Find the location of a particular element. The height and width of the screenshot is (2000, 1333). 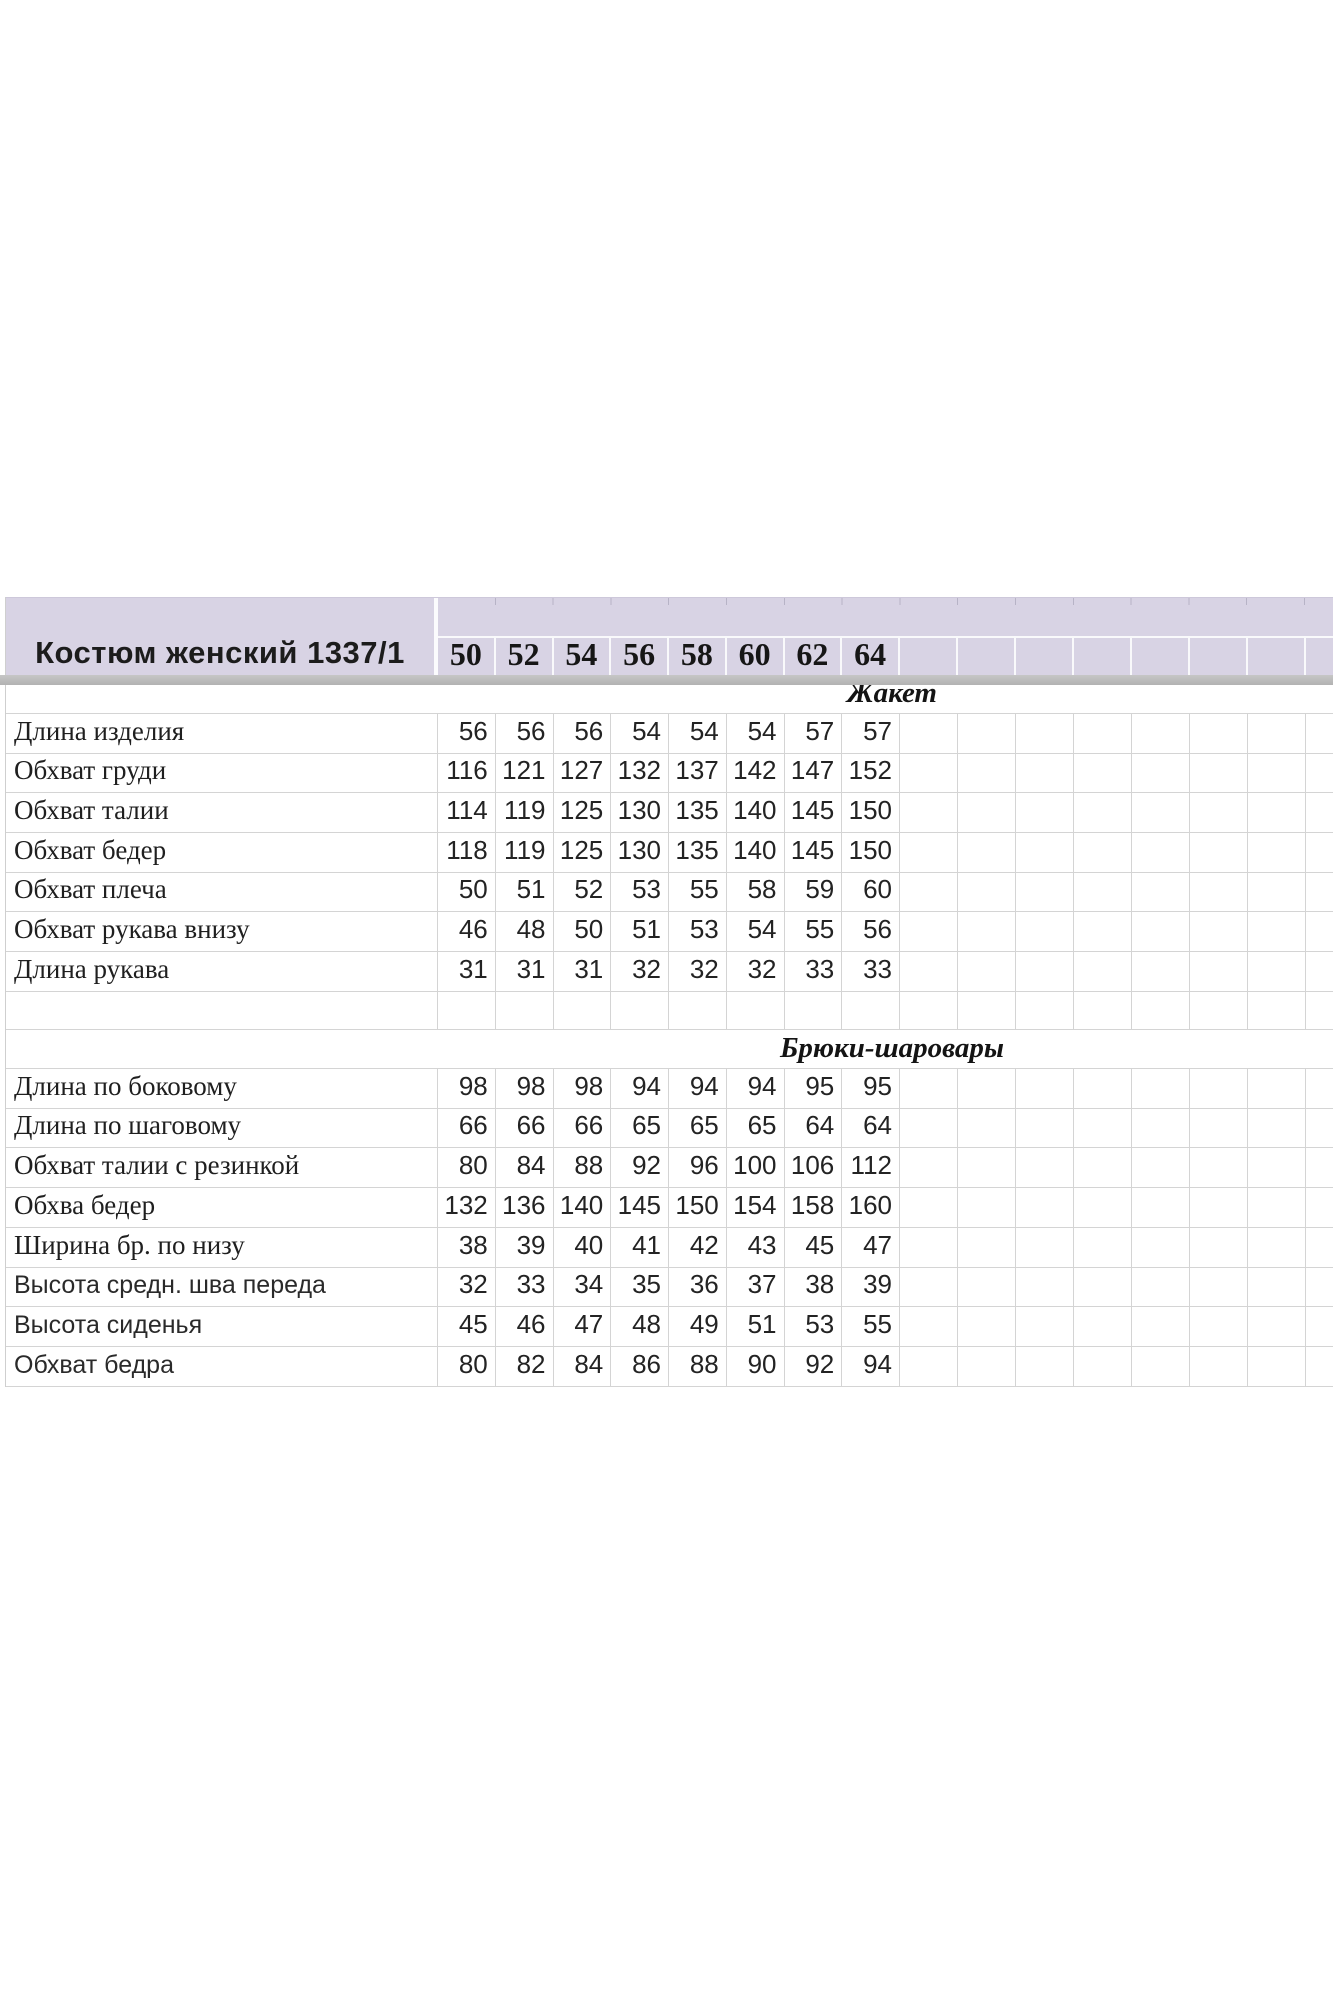

value-cell: 55 is located at coordinates (871, 1327).